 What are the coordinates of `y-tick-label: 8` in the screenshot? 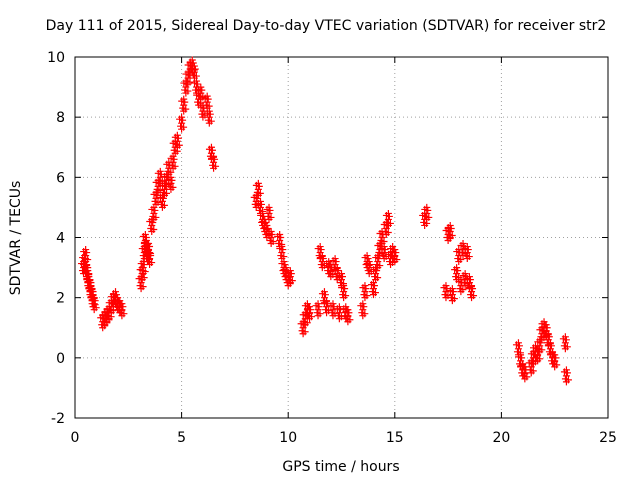 It's located at (60, 118).